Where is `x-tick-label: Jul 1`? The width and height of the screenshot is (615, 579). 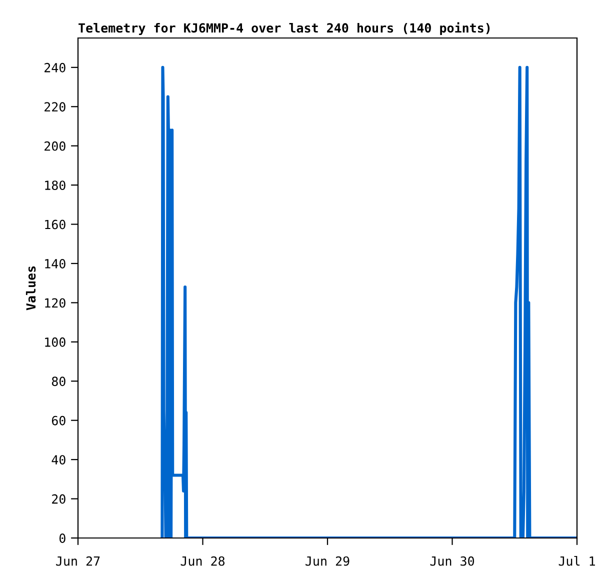
x-tick-label: Jul 1 is located at coordinates (576, 561).